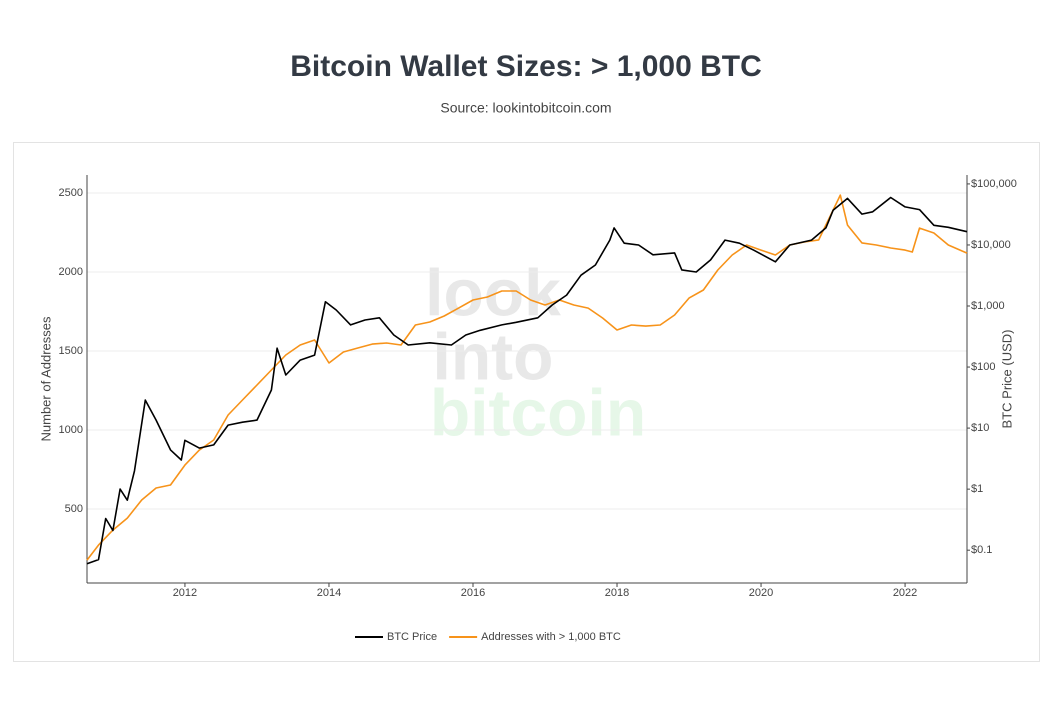 This screenshot has height=710, width=1052. Describe the element at coordinates (473, 593) in the screenshot. I see `x-tick-label: 2016` at that location.